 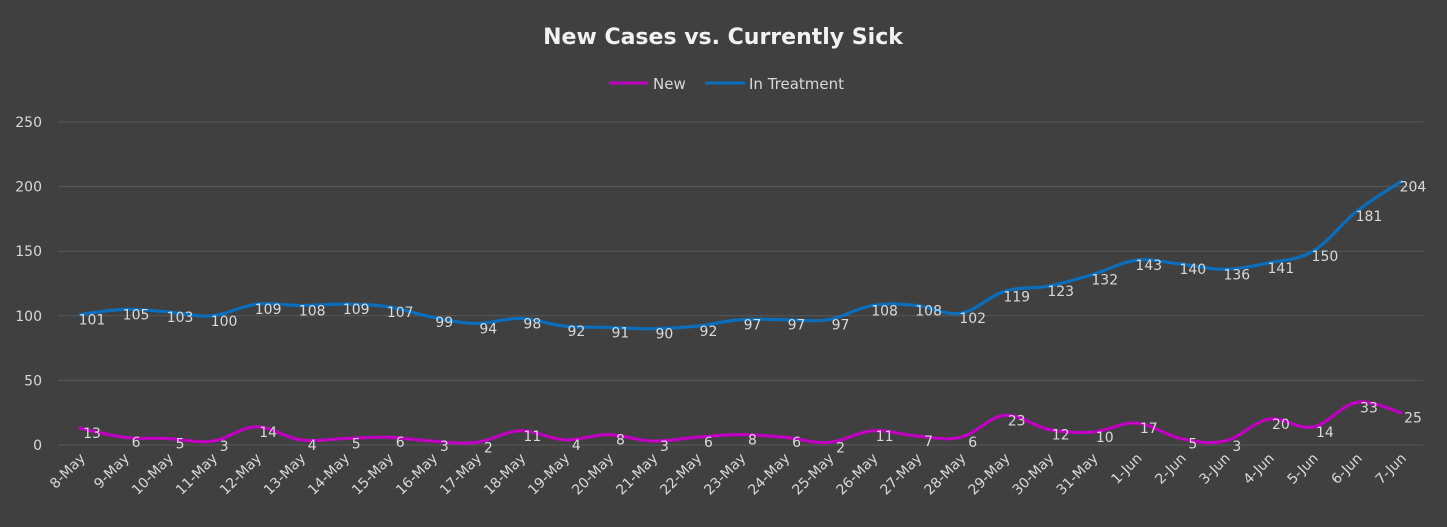 What do you see at coordinates (1149, 429) in the screenshot?
I see `data-label-new: 17` at bounding box center [1149, 429].